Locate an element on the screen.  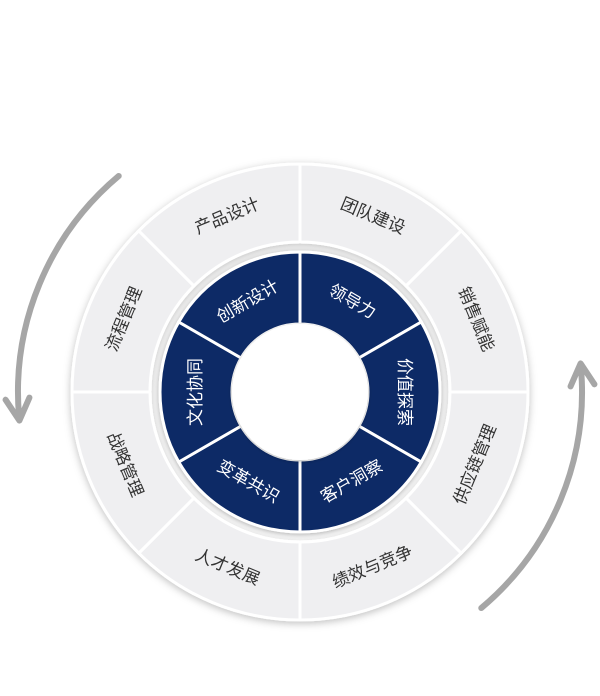
right-arrow is located at coordinates (538, 486).